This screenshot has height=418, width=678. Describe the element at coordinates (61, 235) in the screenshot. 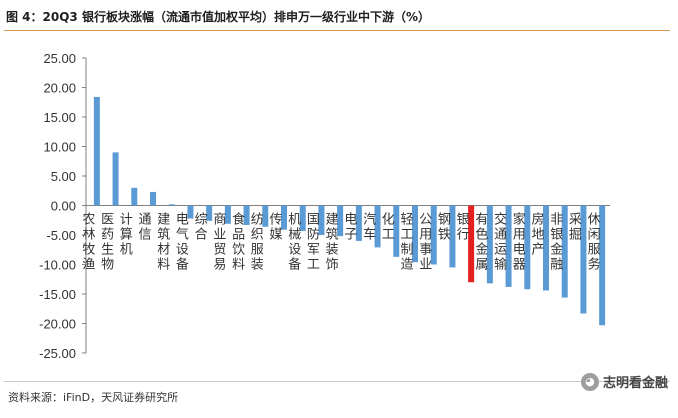

I see `y-tick-label: -5.00` at that location.